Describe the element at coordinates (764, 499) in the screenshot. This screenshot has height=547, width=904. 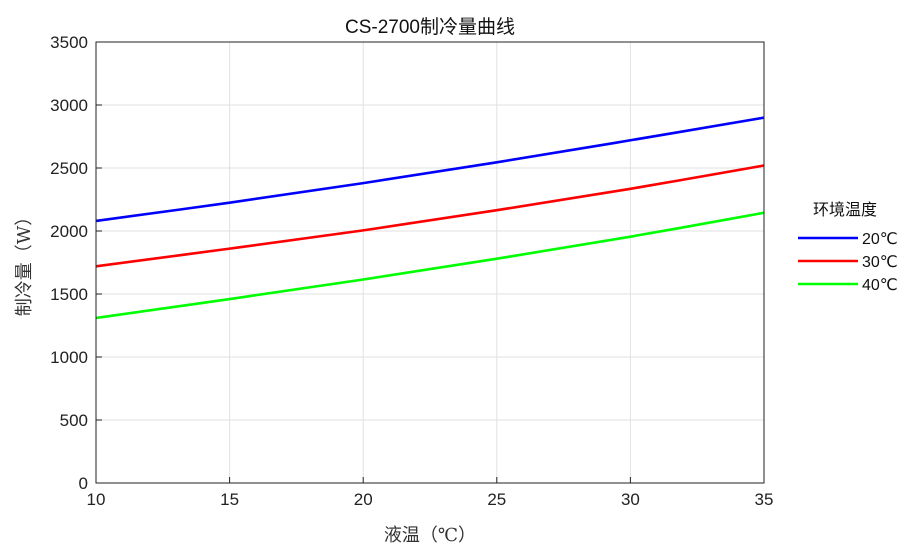
I see `x-tick-label: 35` at that location.